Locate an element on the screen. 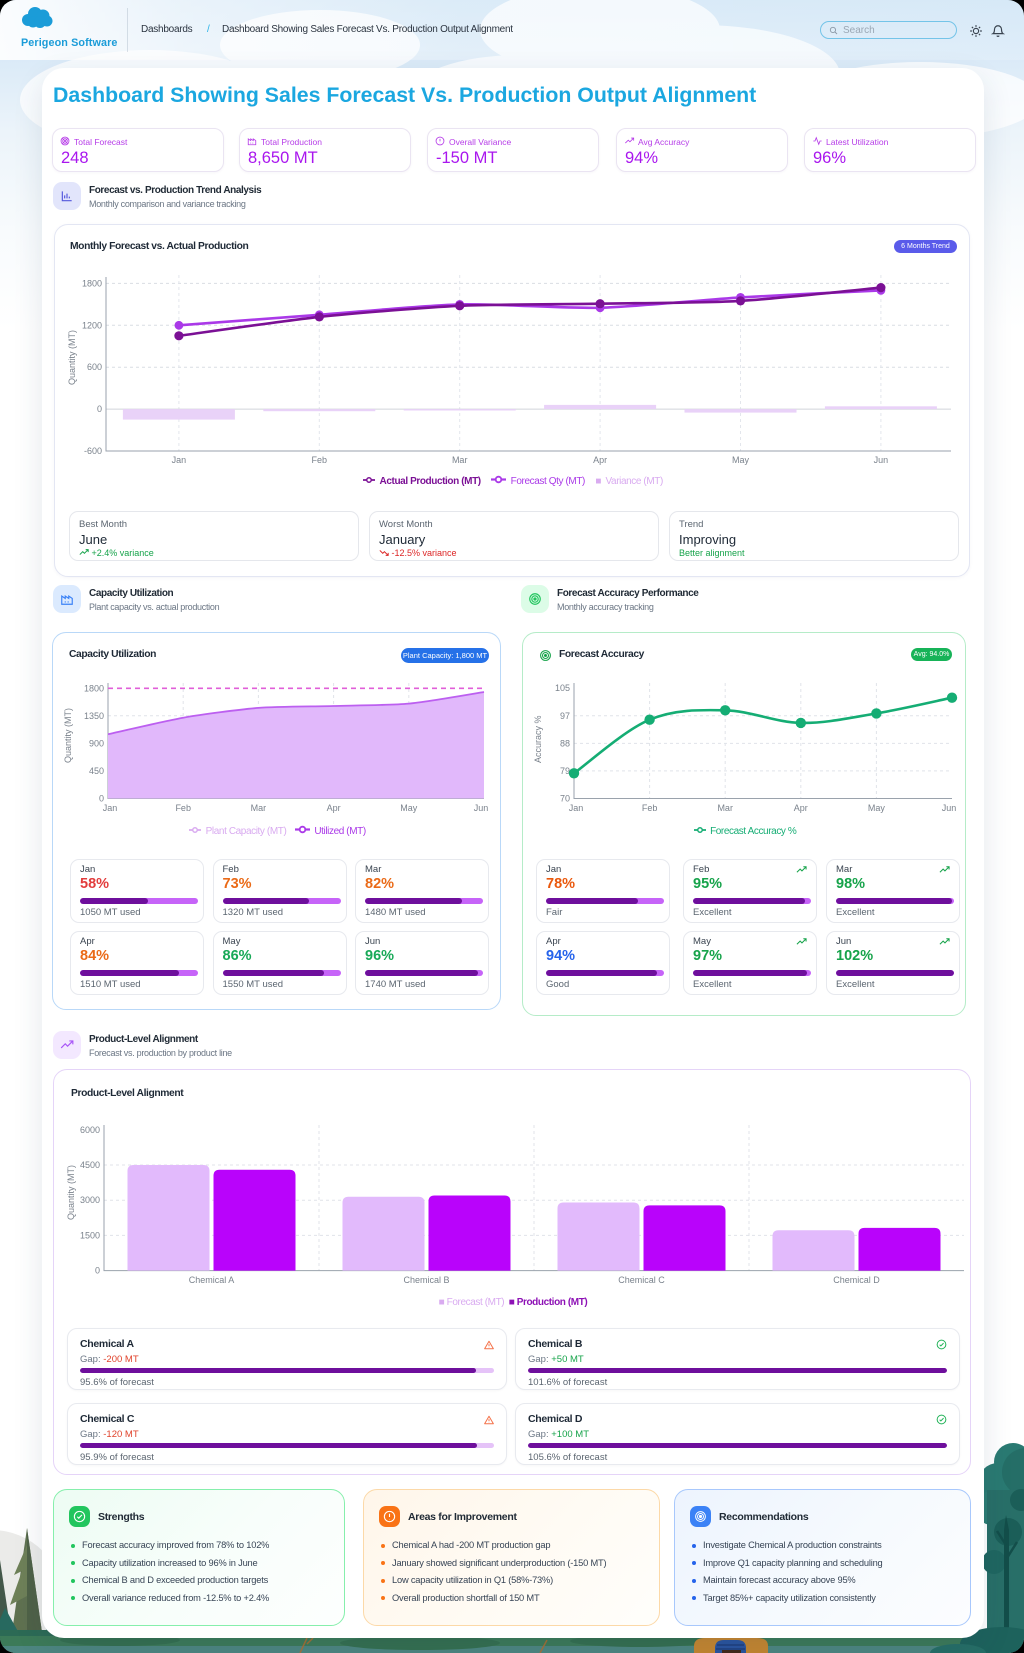 The image size is (1024, 1653). svg-text: 105 is located at coordinates (562, 688).